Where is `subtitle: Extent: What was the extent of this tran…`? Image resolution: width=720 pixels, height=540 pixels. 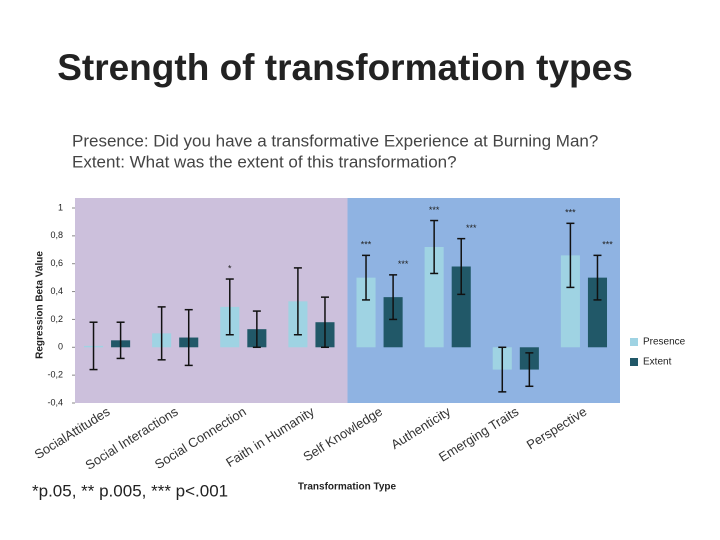 subtitle: Extent: What was the extent of this tran… is located at coordinates (264, 161).